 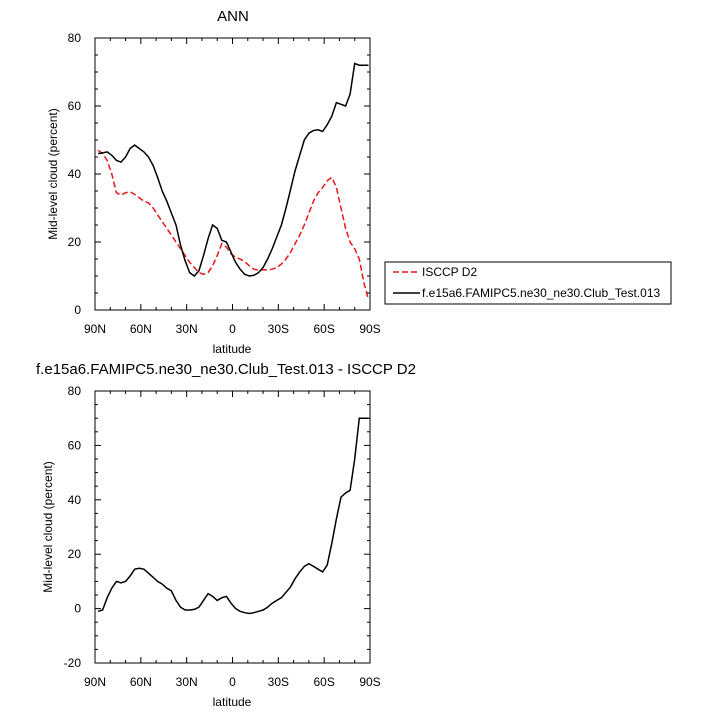 What do you see at coordinates (233, 224) in the screenshot?
I see `series-line-isccp-d2` at bounding box center [233, 224].